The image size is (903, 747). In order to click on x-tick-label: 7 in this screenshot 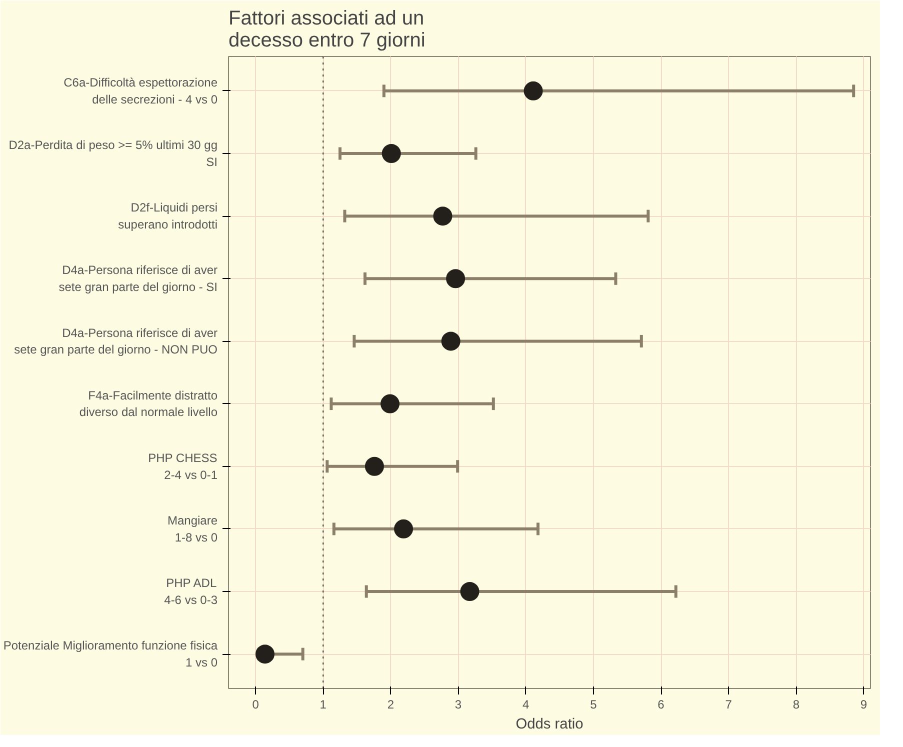, I will do `click(728, 705)`.